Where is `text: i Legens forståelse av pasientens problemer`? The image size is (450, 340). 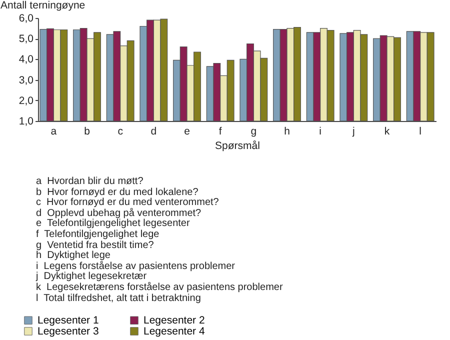
text: i Legens forståelse av pasientens problemer is located at coordinates (136, 266).